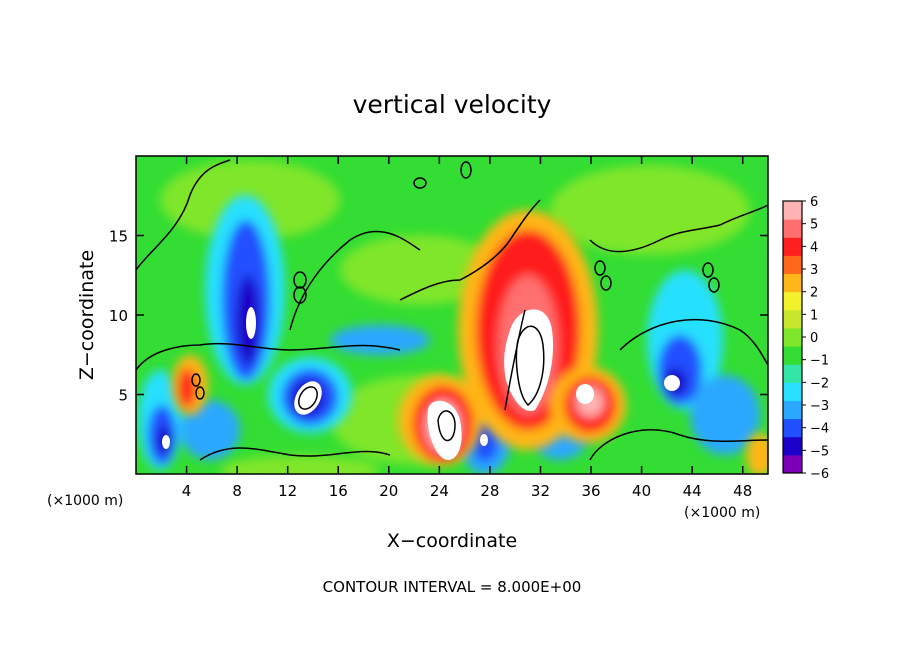  Describe the element at coordinates (590, 491) in the screenshot. I see `x-tick-label: 36` at that location.